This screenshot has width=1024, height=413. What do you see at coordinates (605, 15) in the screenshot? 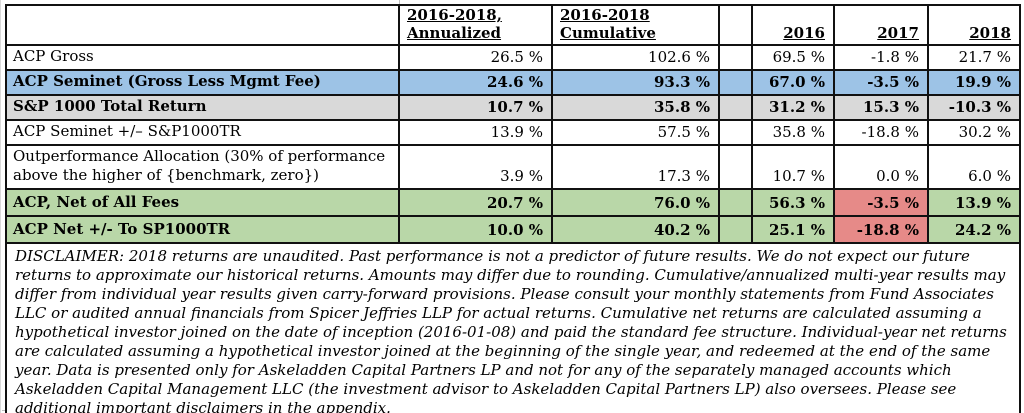
I see `header-text: 2016-2018` at bounding box center [605, 15].